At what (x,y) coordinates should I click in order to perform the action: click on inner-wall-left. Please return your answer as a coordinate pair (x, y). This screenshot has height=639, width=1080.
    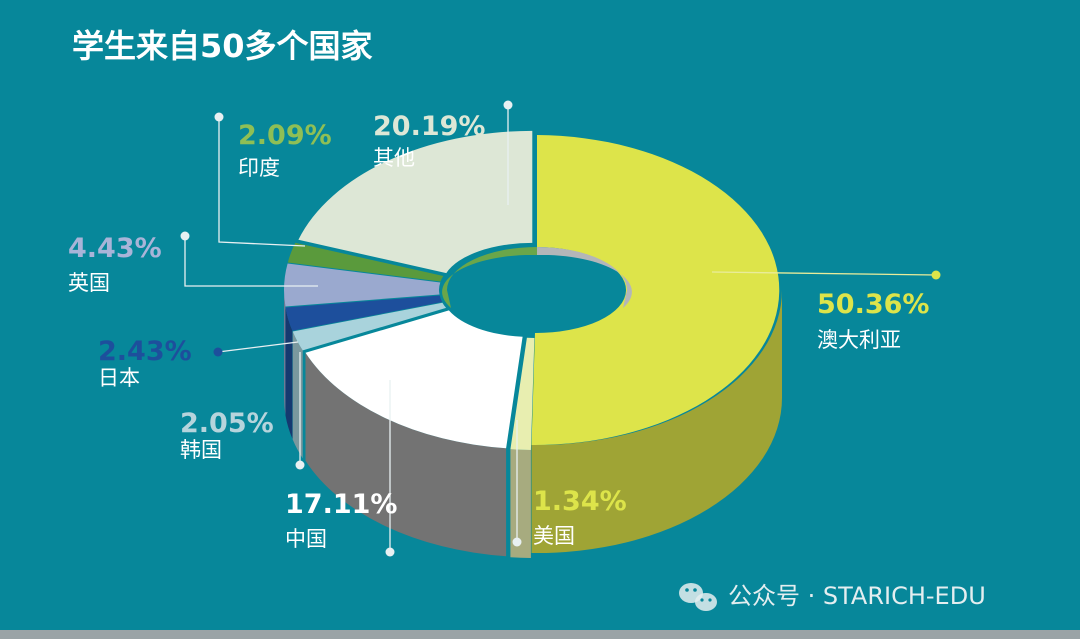
    Looking at the image, I should click on (489, 277).